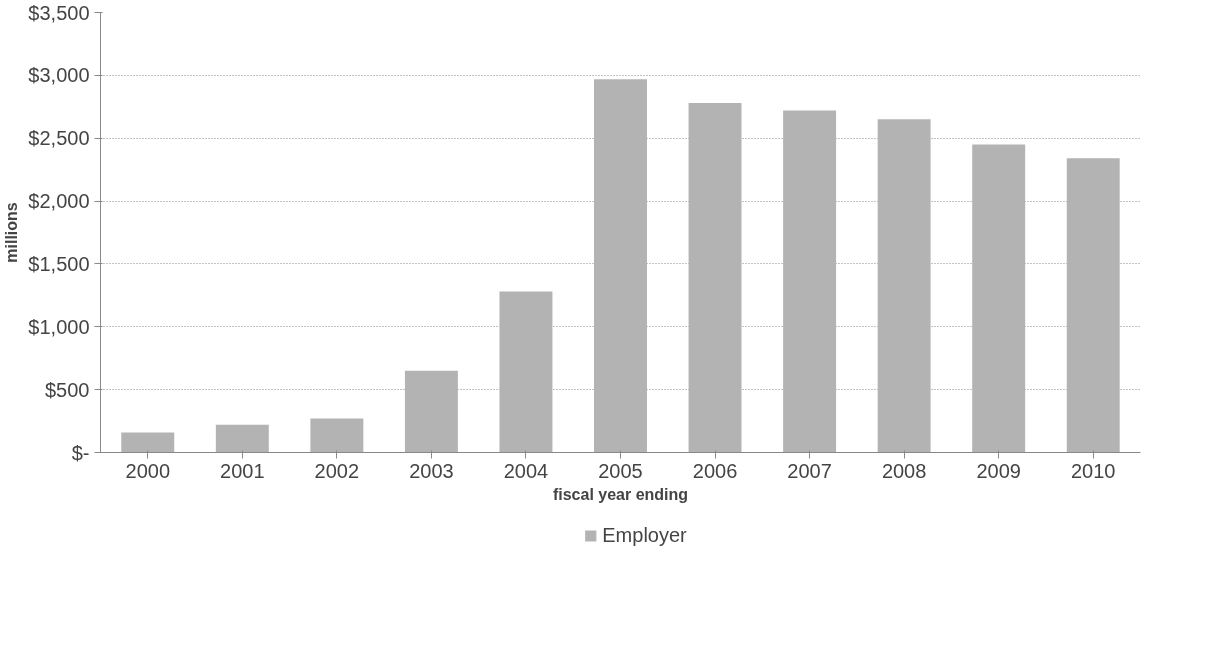 This screenshot has width=1225, height=664. What do you see at coordinates (337, 470) in the screenshot?
I see `x-tick-label: 2002` at bounding box center [337, 470].